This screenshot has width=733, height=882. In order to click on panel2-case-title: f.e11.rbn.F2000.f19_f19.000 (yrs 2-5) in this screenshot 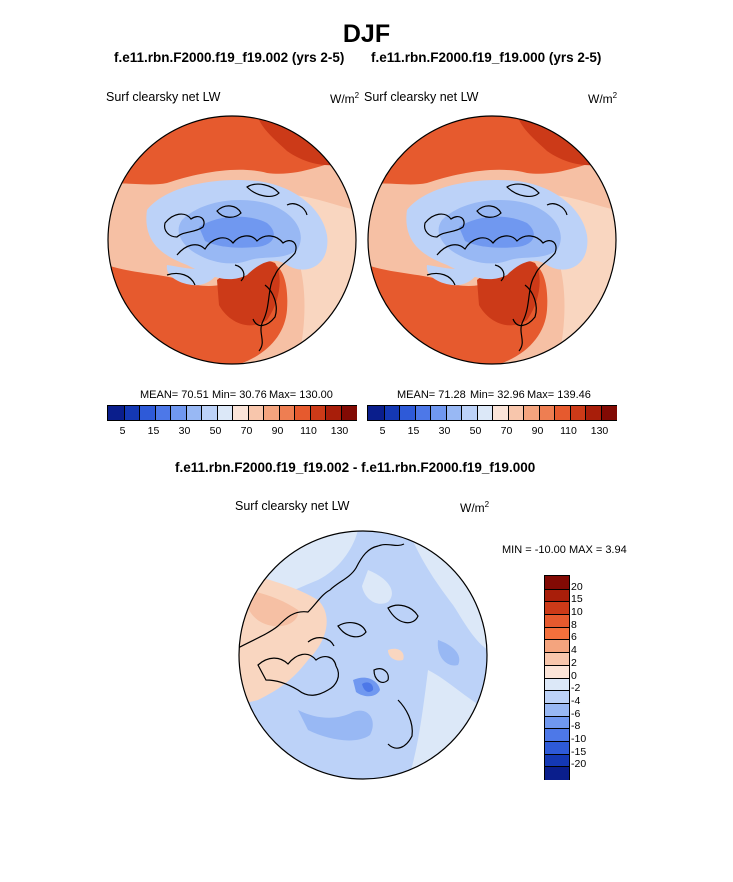, I will do `click(486, 57)`.